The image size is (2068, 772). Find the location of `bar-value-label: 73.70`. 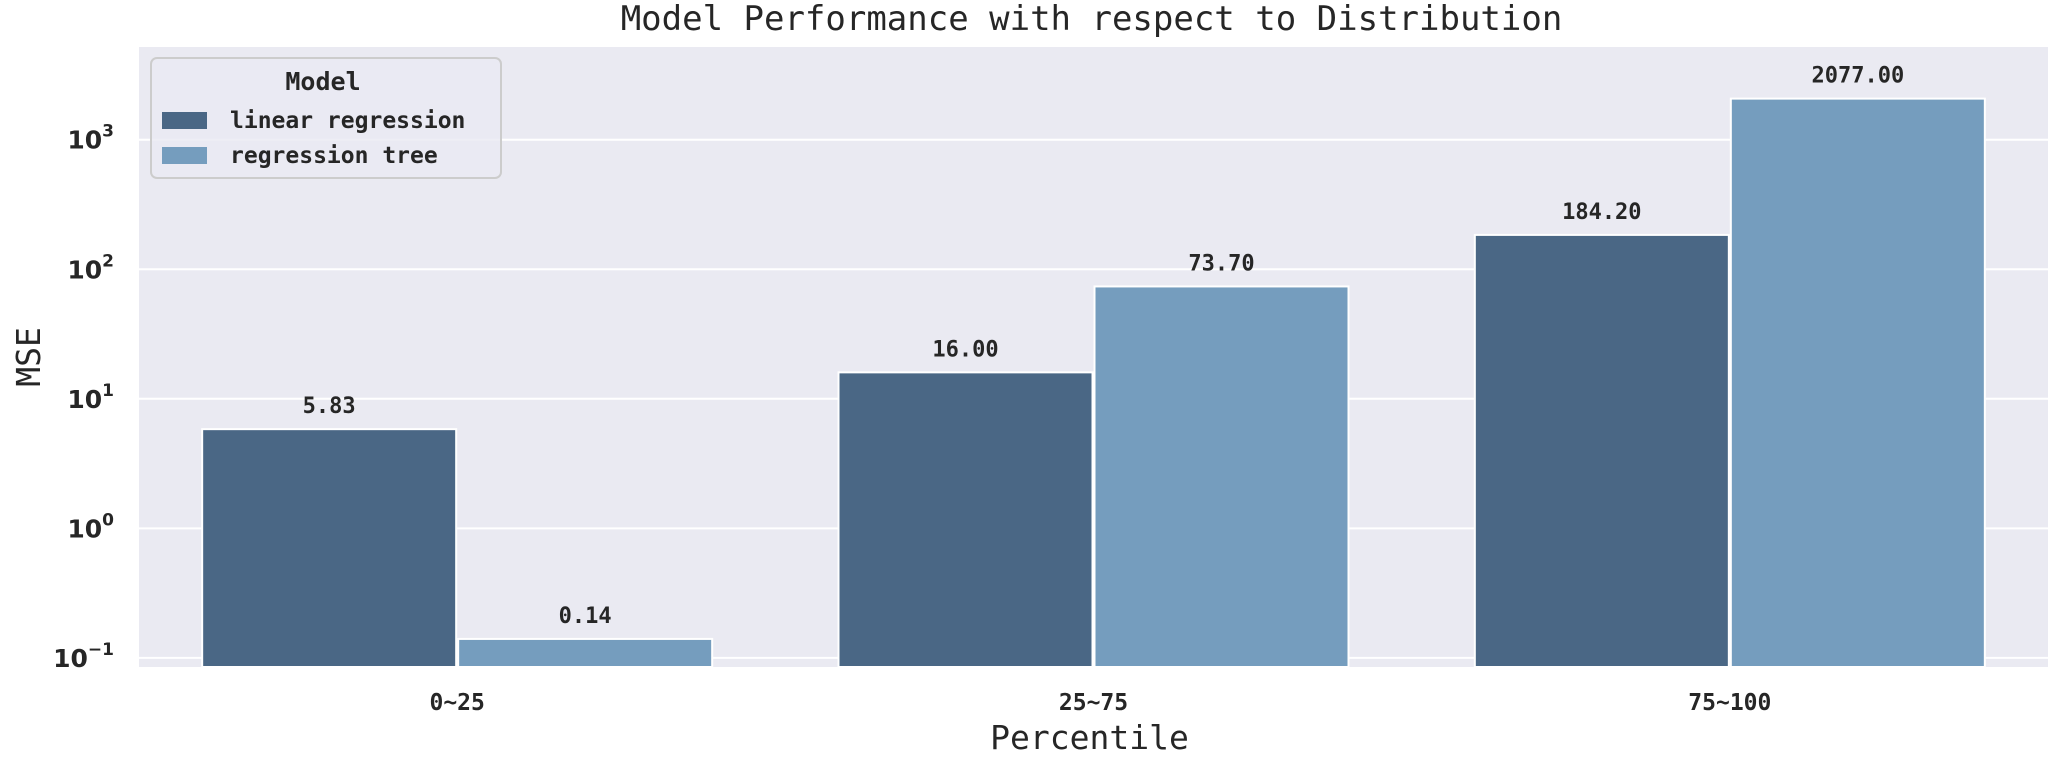

bar-value-label: 73.70 is located at coordinates (1221, 263).